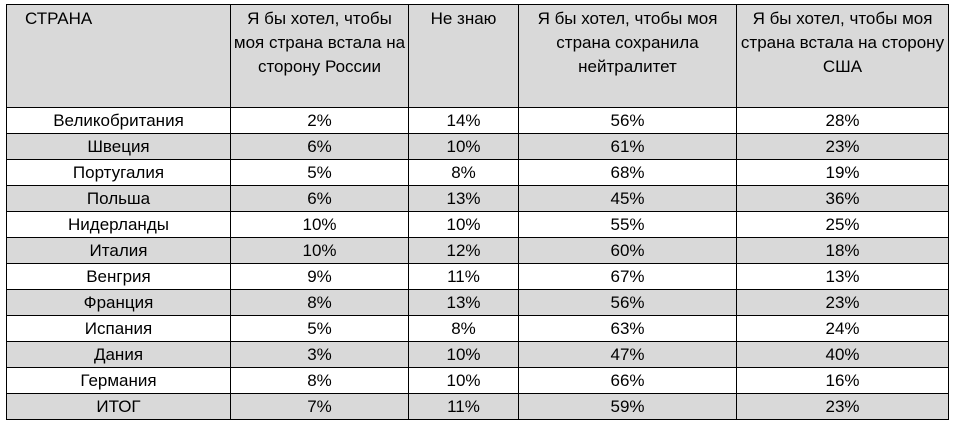  What do you see at coordinates (118, 56) in the screenshot?
I see `header-country: СТРАНА` at bounding box center [118, 56].